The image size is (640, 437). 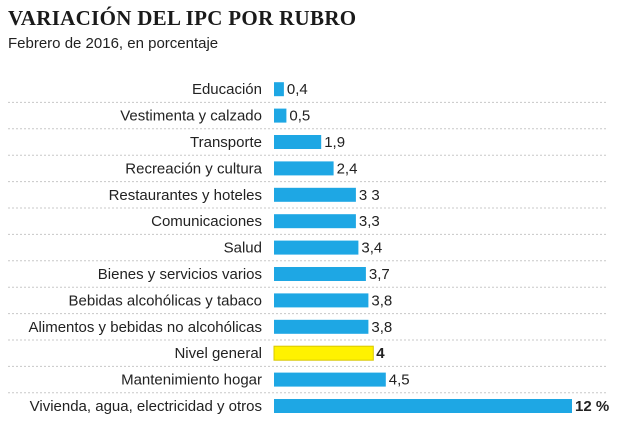 What do you see at coordinates (145, 327) in the screenshot?
I see `category-label: Alimentos y bebidas no alcohólicas` at bounding box center [145, 327].